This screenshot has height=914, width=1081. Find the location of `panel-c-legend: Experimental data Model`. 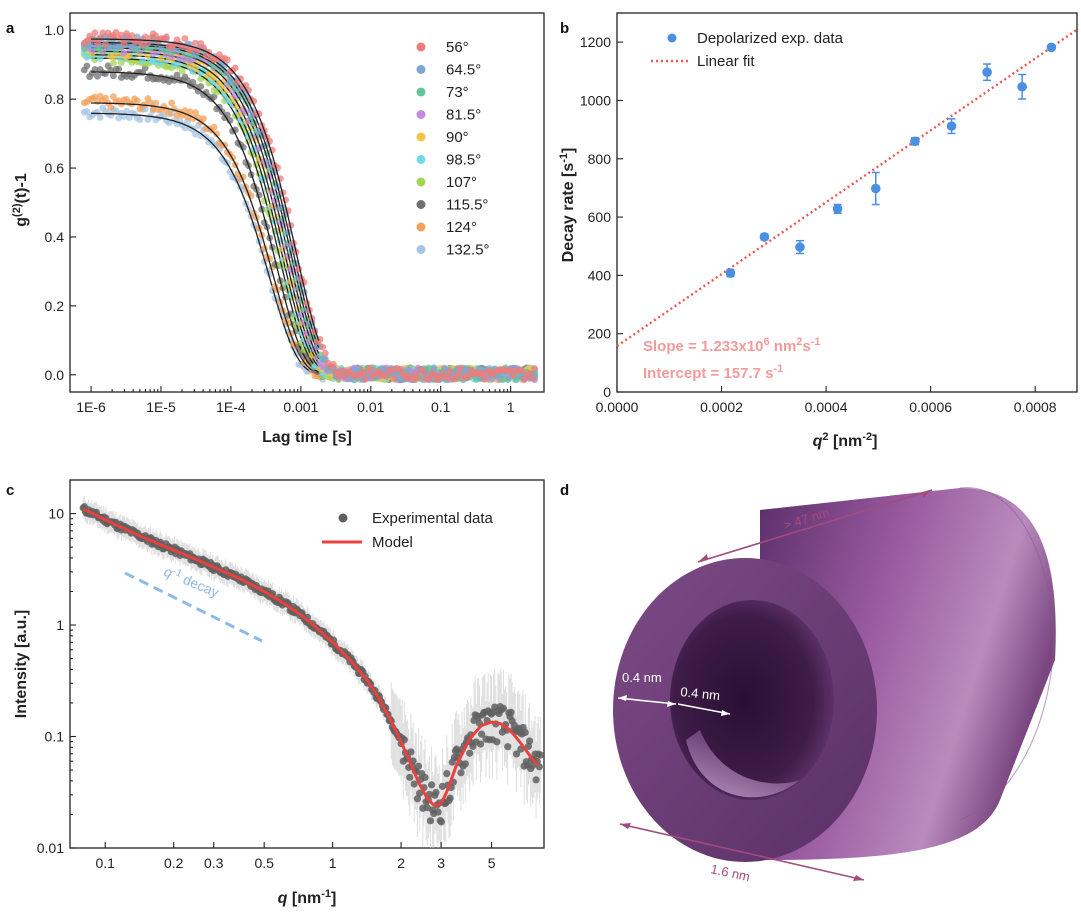

panel-c-legend: Experimental data Model is located at coordinates (408, 530).